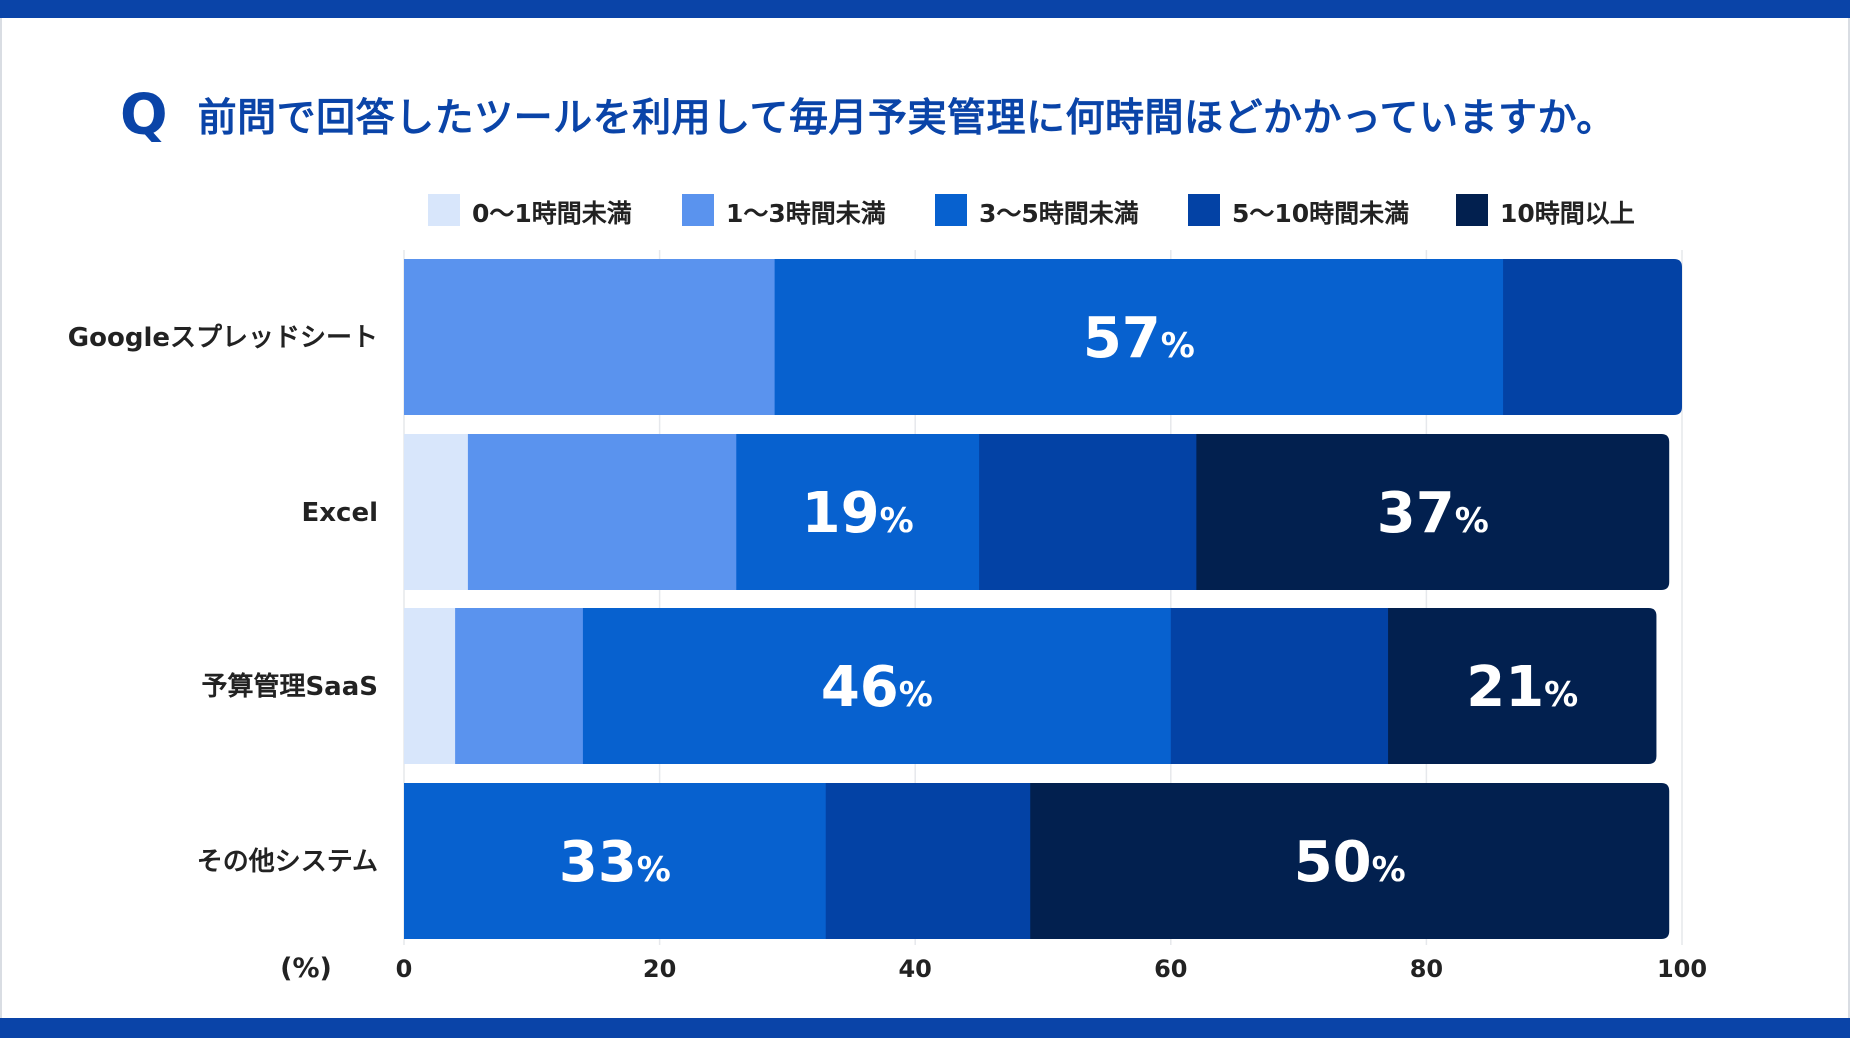 The image size is (1850, 1038). Describe the element at coordinates (925, 1028) in the screenshot. I see `bottom-accent-bar` at that location.